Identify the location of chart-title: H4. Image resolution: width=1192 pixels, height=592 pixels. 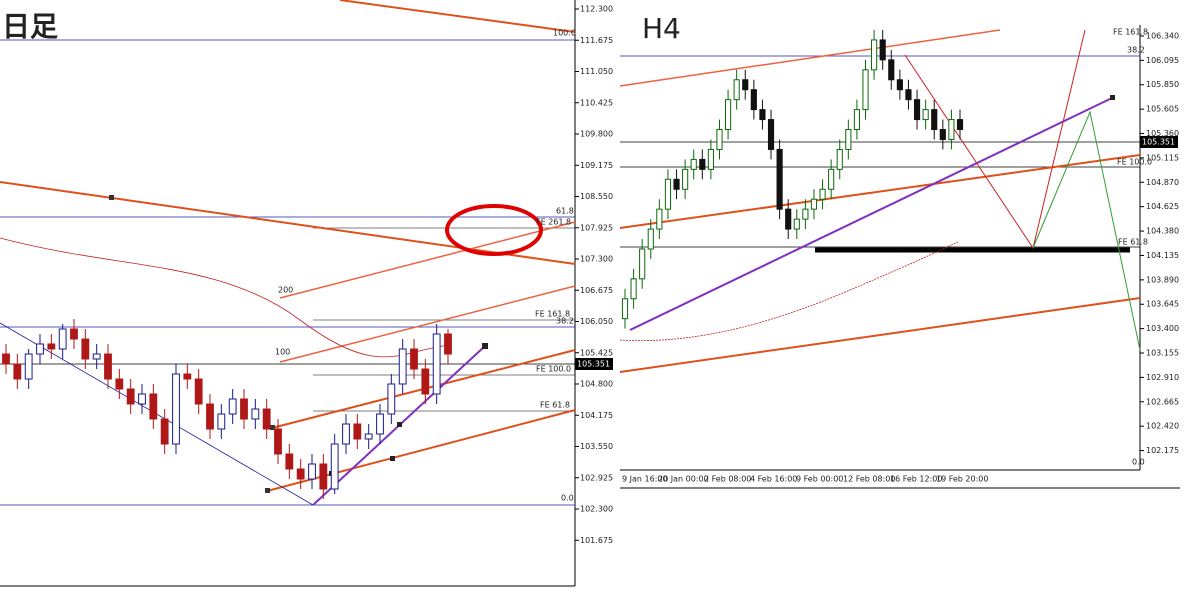
(661, 28).